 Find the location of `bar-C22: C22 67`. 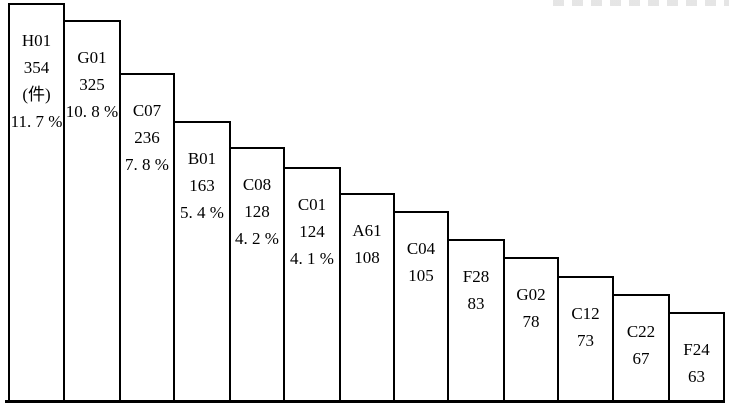

bar-C22: C22 67 is located at coordinates (641, 348).